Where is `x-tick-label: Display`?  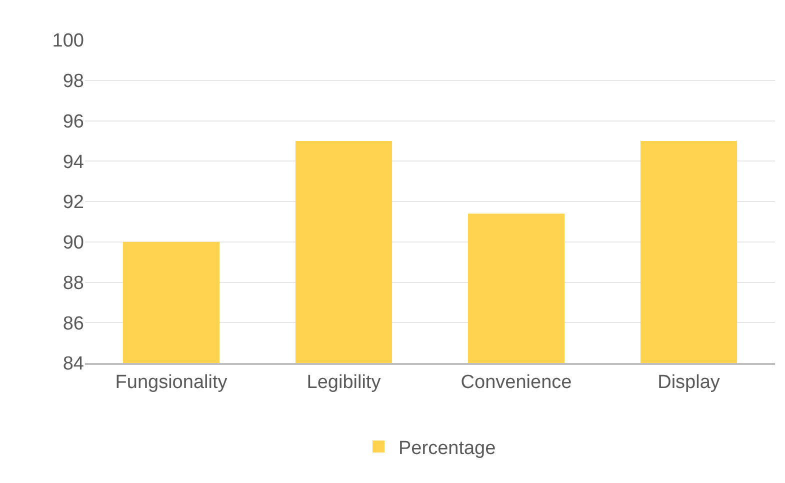
x-tick-label: Display is located at coordinates (689, 382).